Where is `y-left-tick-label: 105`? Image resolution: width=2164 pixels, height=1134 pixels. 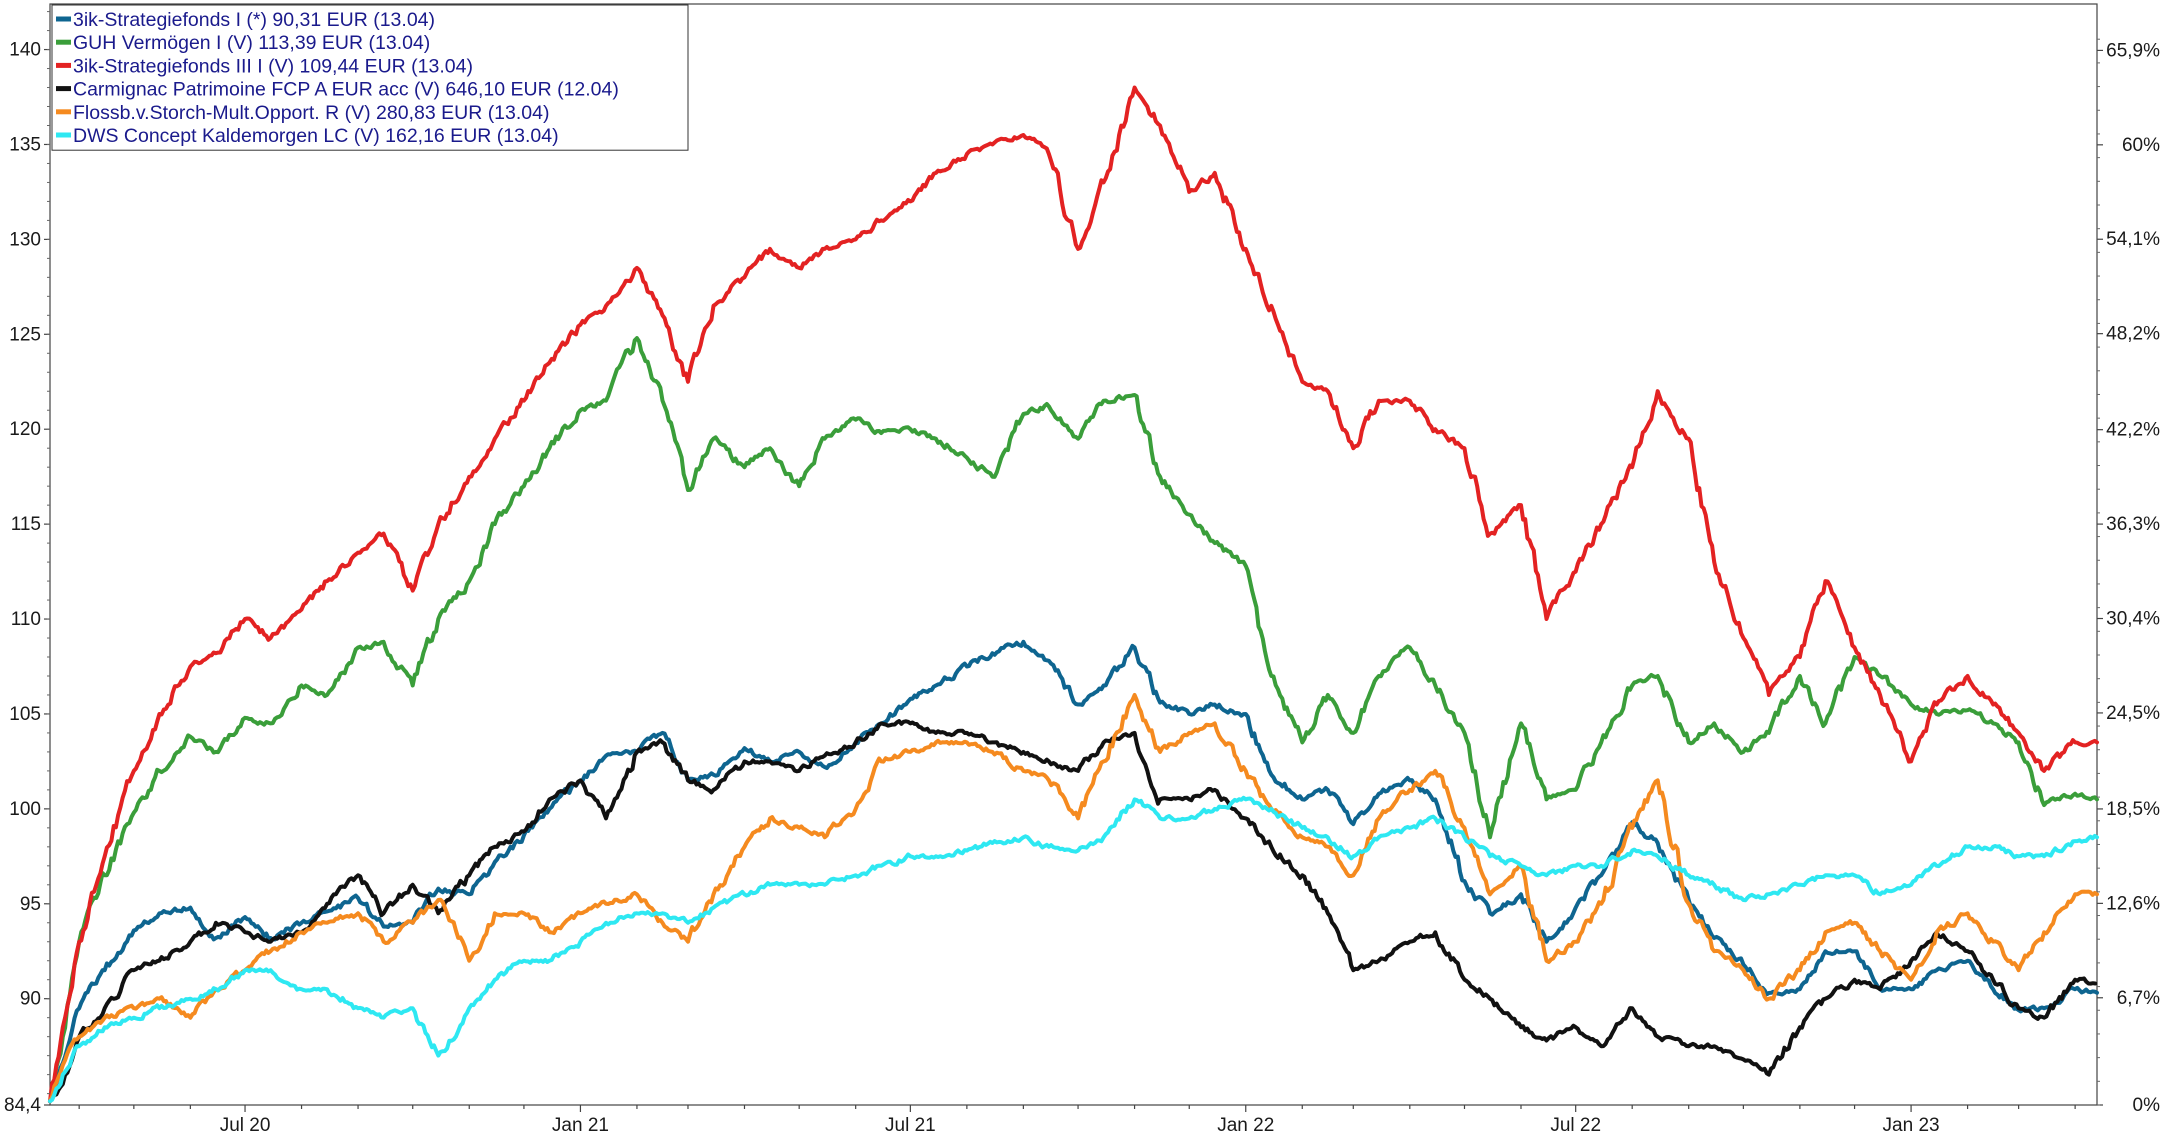
y-left-tick-label: 105 is located at coordinates (25, 714).